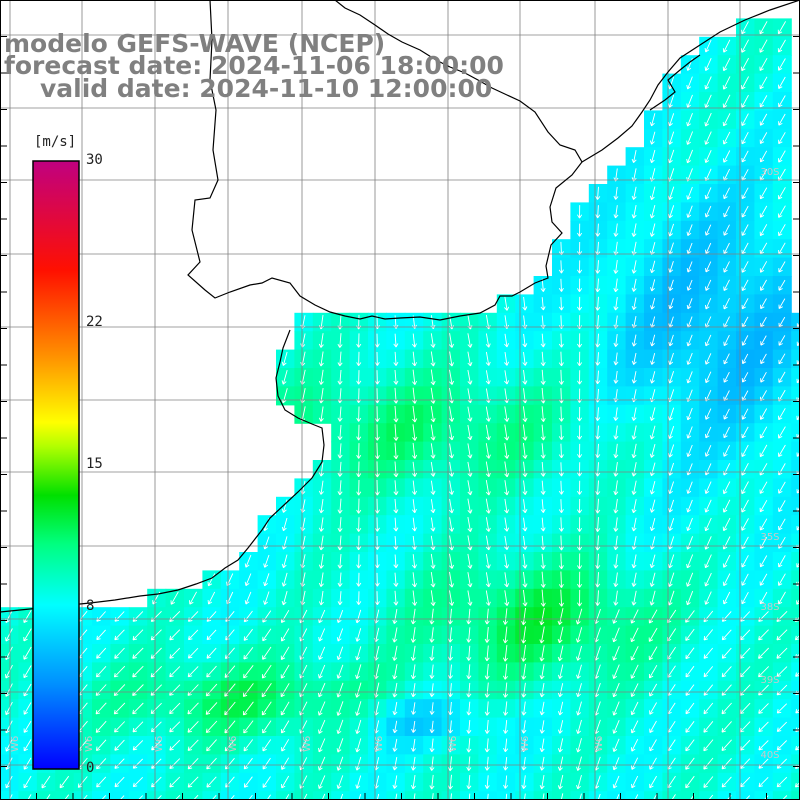 This screenshot has width=800, height=800. I want to click on longitude-label: W6, so click(15, 744).